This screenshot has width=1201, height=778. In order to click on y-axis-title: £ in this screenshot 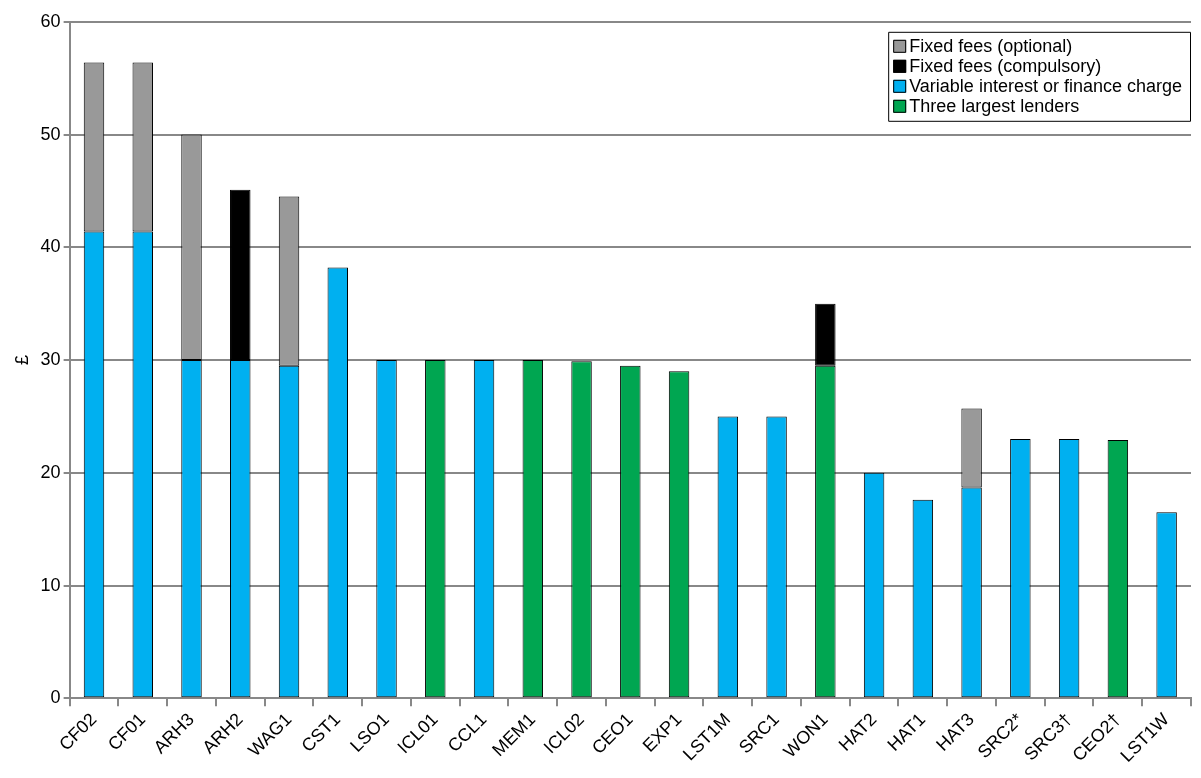, I will do `click(21, 360)`.